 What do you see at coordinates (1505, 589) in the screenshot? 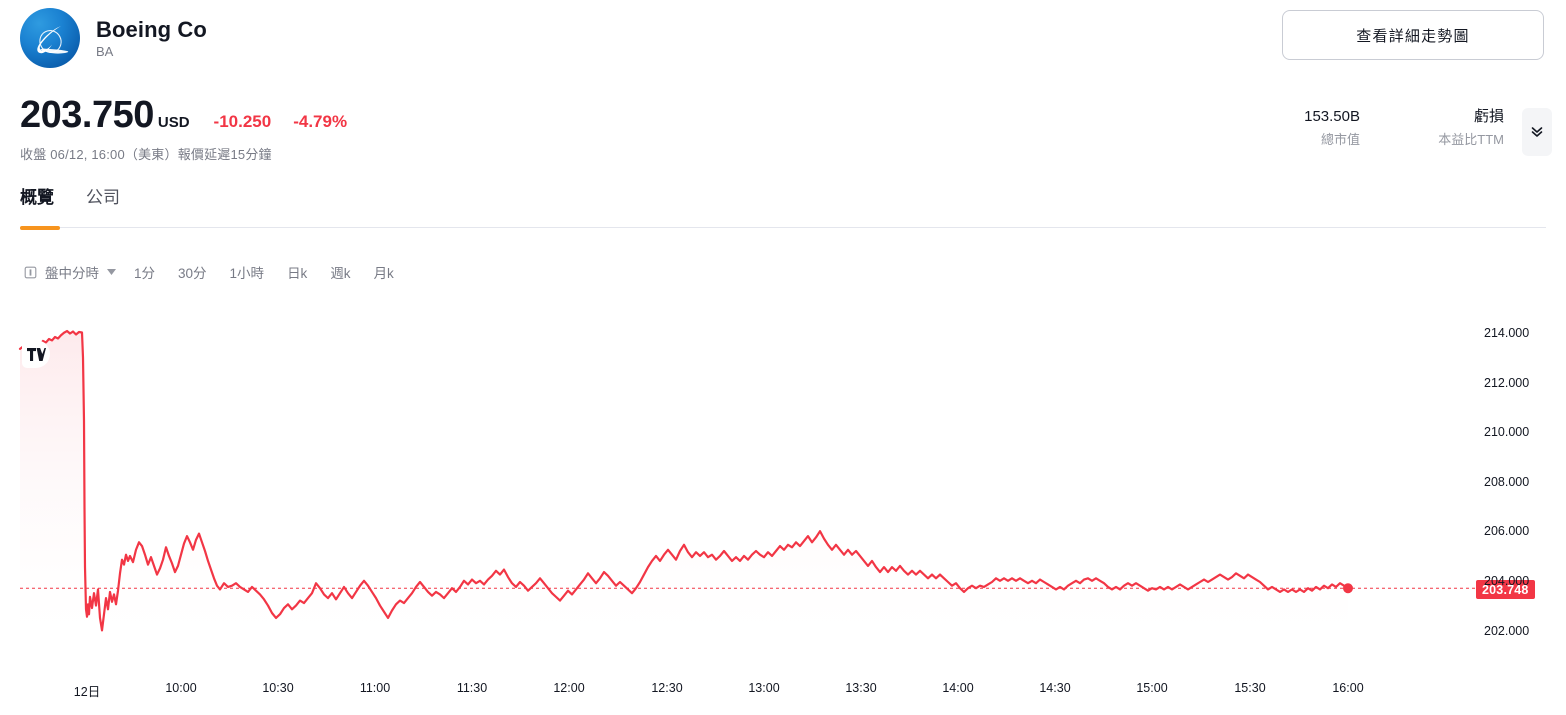
I see `last-price-badge: 203.748` at bounding box center [1505, 589].